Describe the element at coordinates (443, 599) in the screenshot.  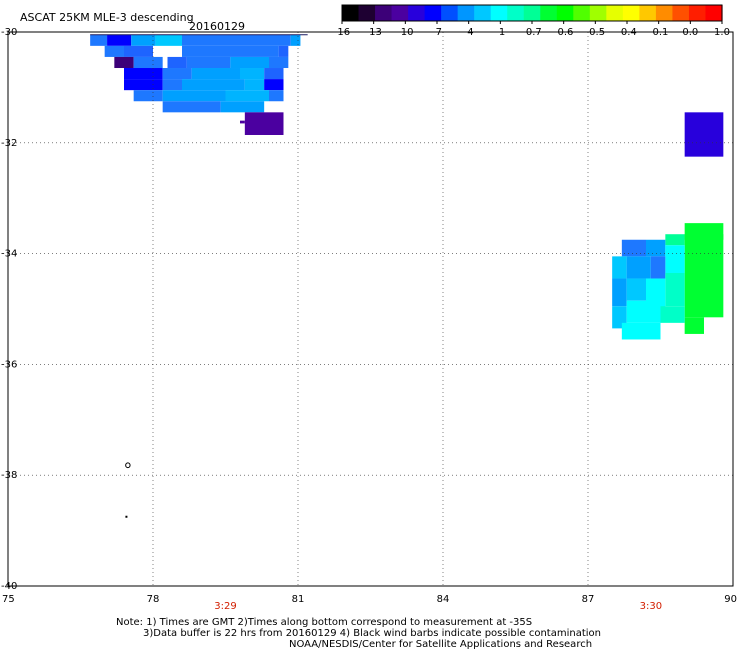
I see `x-tick-84: 84` at that location.